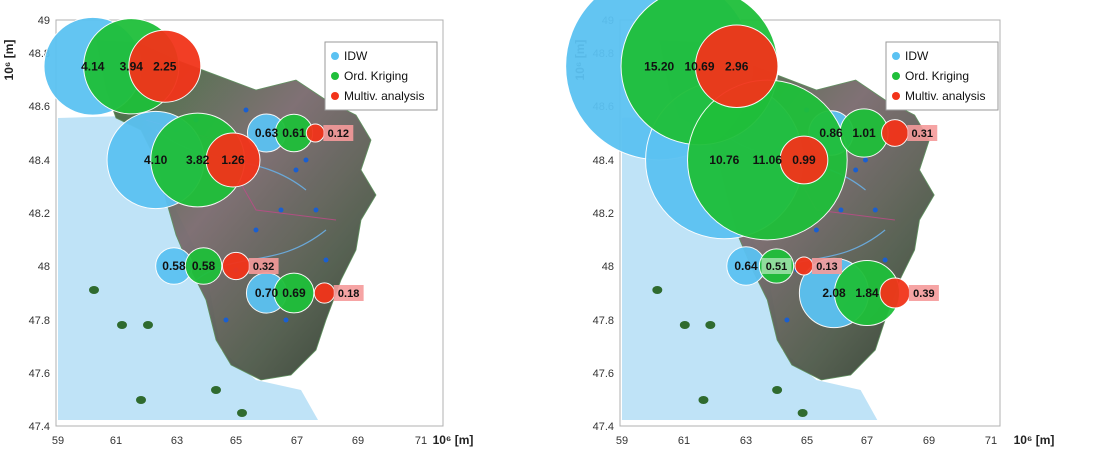 The height and width of the screenshot is (464, 1112). Describe the element at coordinates (132, 66) in the screenshot. I see `value-label-kriging: 3.94` at that location.